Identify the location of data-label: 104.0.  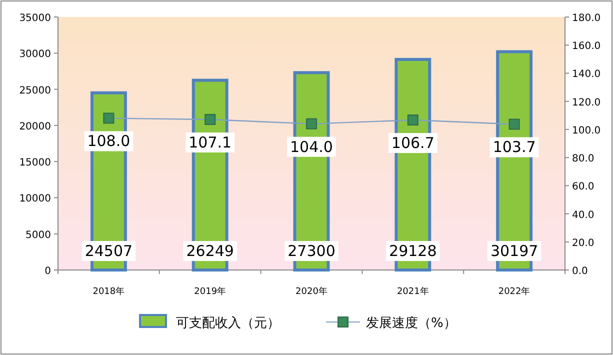
(311, 147).